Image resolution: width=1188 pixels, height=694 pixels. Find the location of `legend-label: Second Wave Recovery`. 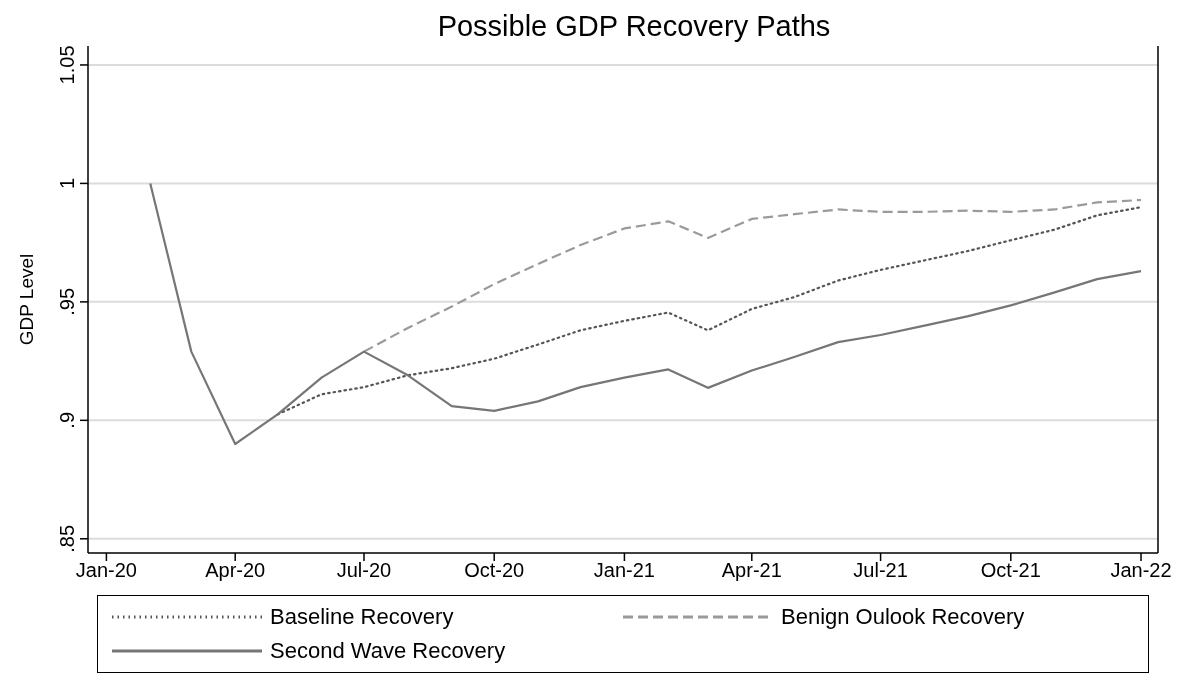

legend-label: Second Wave Recovery is located at coordinates (388, 651).